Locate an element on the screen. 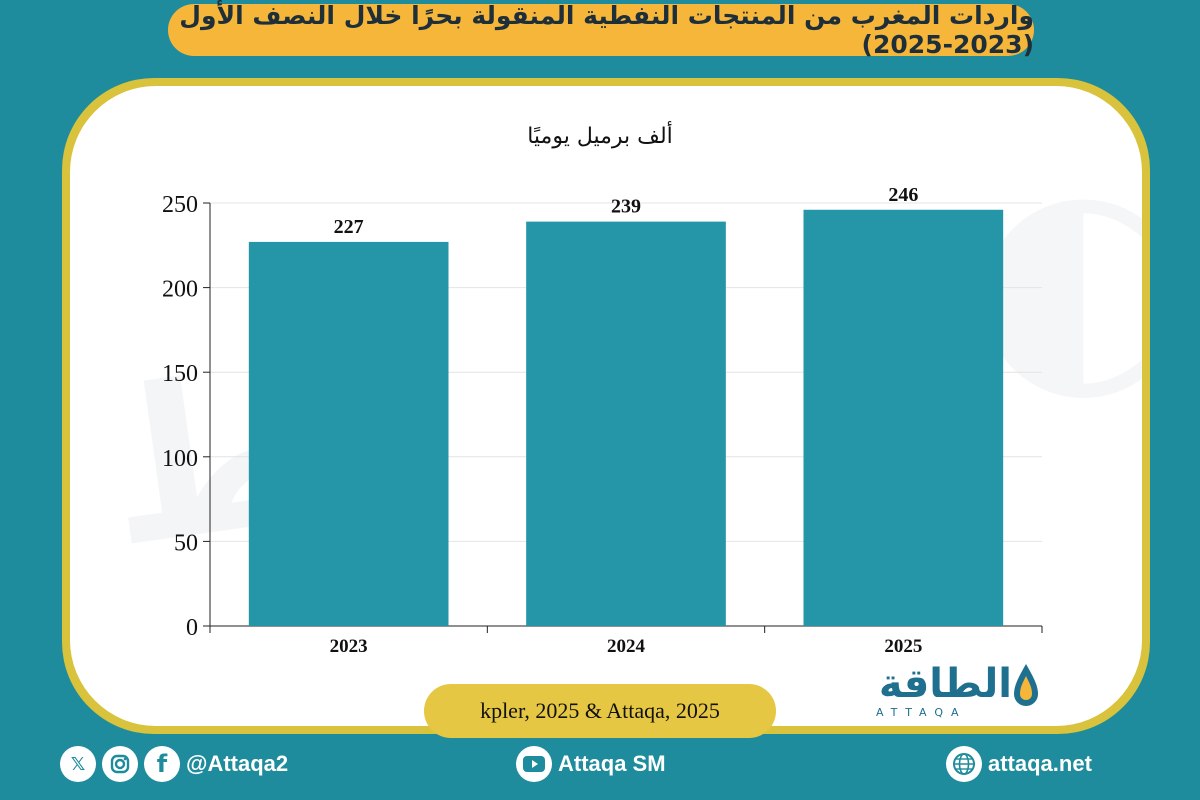 This screenshot has height=800, width=1200. footer-website: attaqa.net is located at coordinates (1019, 764).